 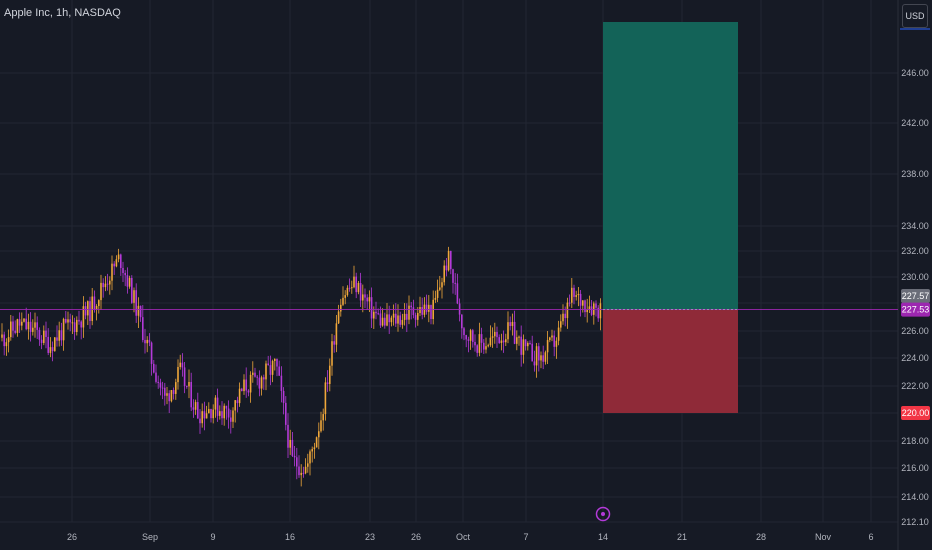 What do you see at coordinates (463, 537) in the screenshot?
I see `x-tick-label: Oct` at bounding box center [463, 537].